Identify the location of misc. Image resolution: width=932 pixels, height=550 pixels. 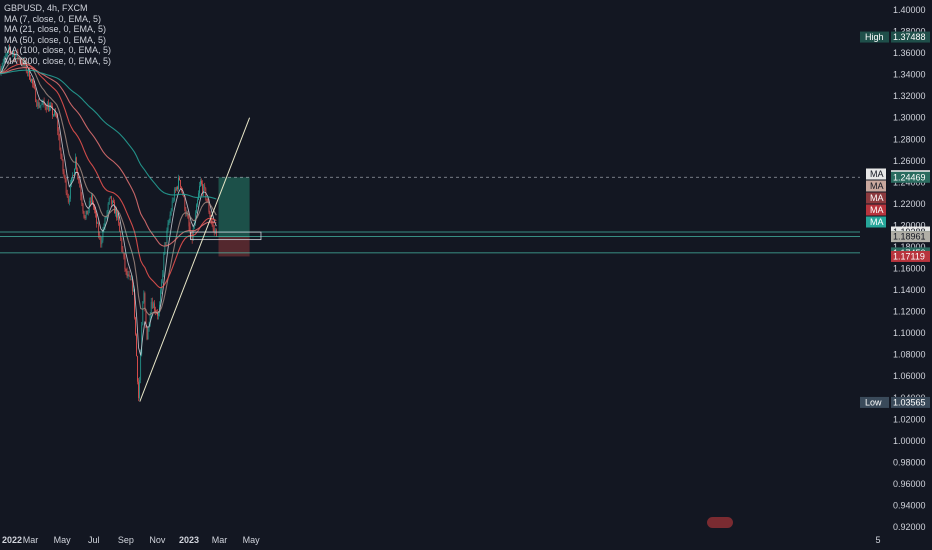
(720, 522).